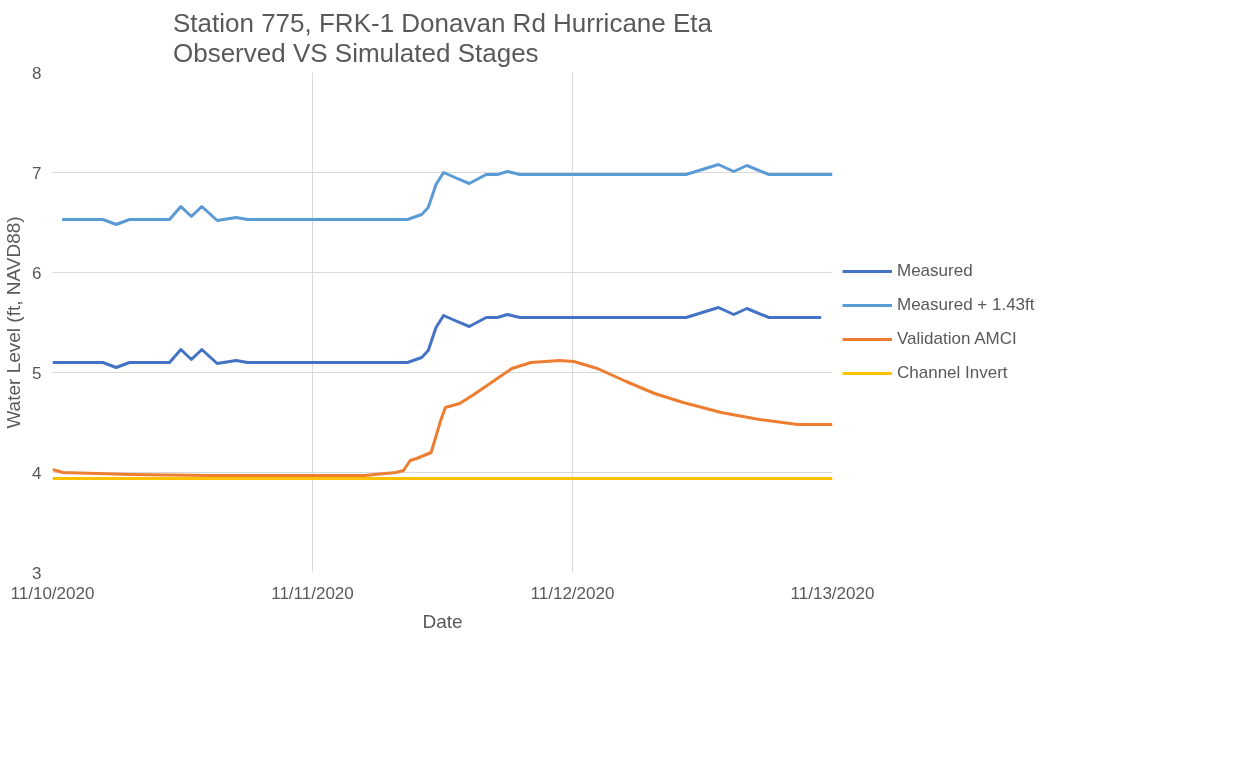  What do you see at coordinates (572, 593) in the screenshot?
I see `x-tick-label: 11/12/2020` at bounding box center [572, 593].